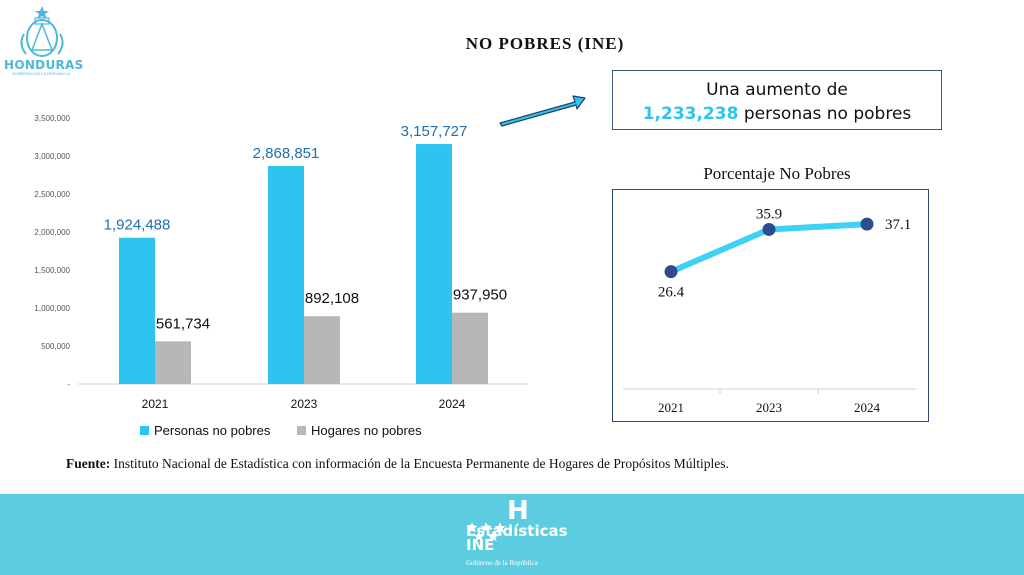 The width and height of the screenshot is (1024, 575). Describe the element at coordinates (155, 404) in the screenshot. I see `x-tick-label: 2021` at that location.